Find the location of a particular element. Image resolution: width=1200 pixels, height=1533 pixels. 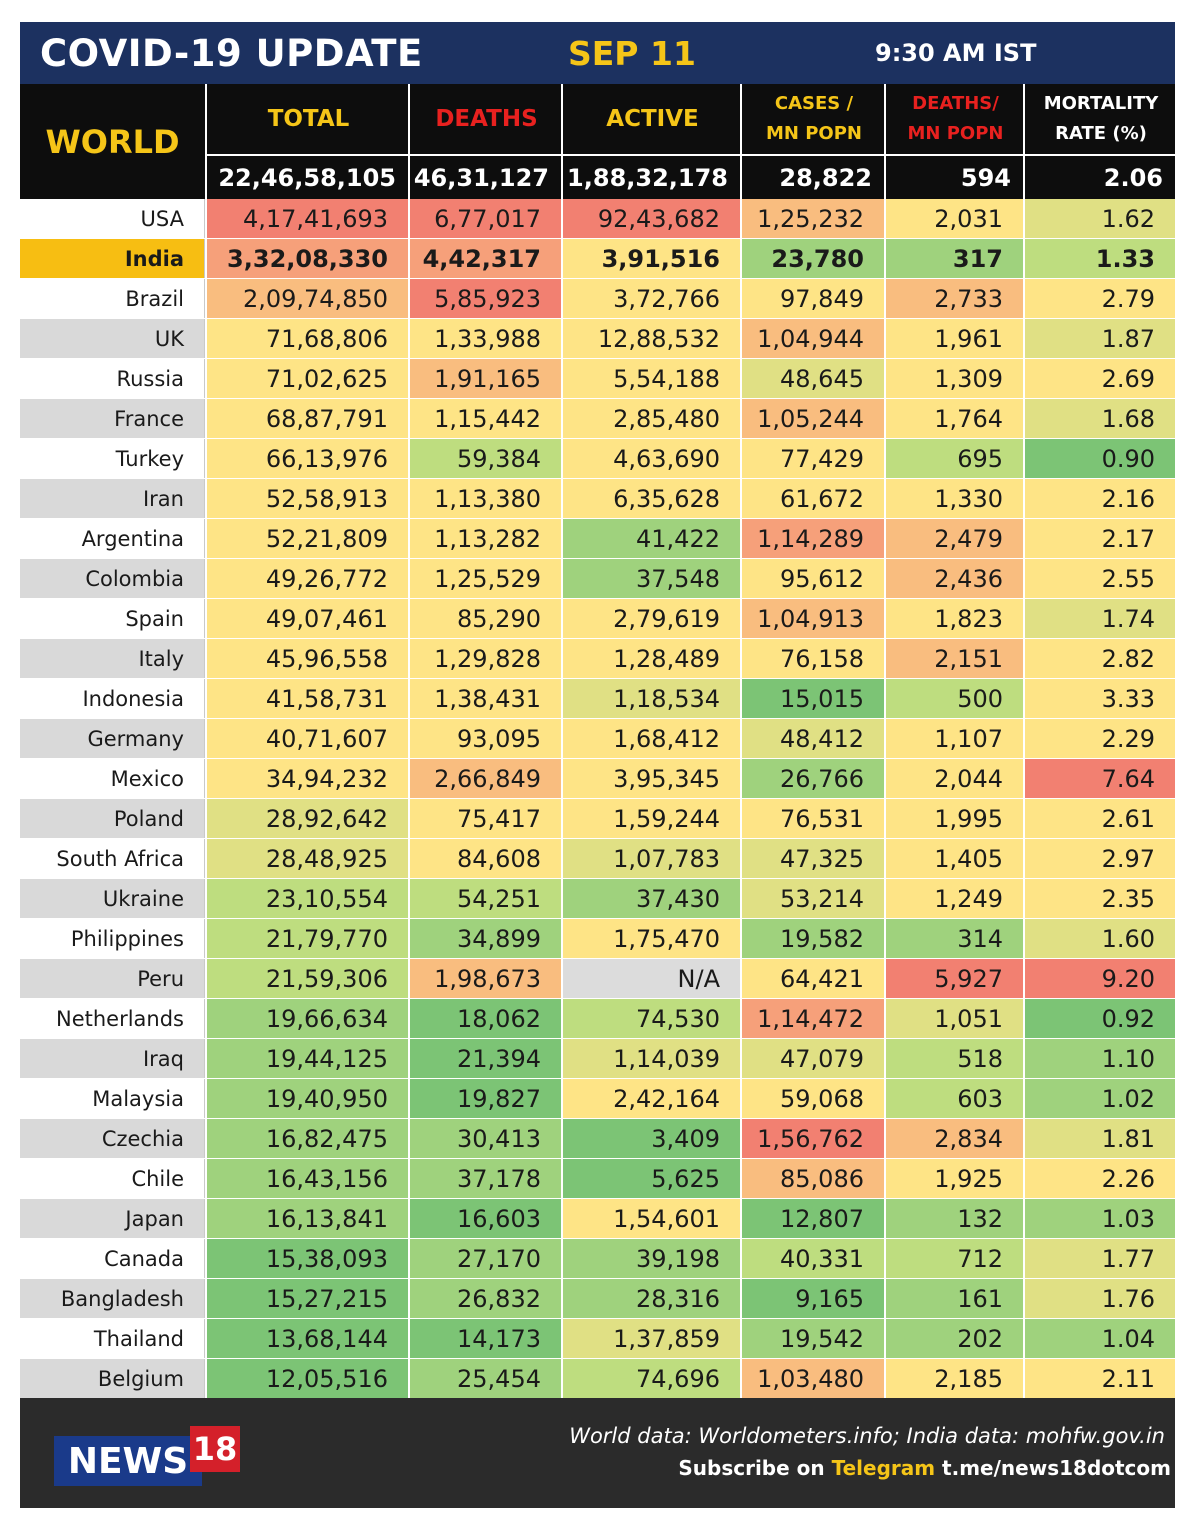

cell-deaths-mn: 1,309 is located at coordinates (953, 378).